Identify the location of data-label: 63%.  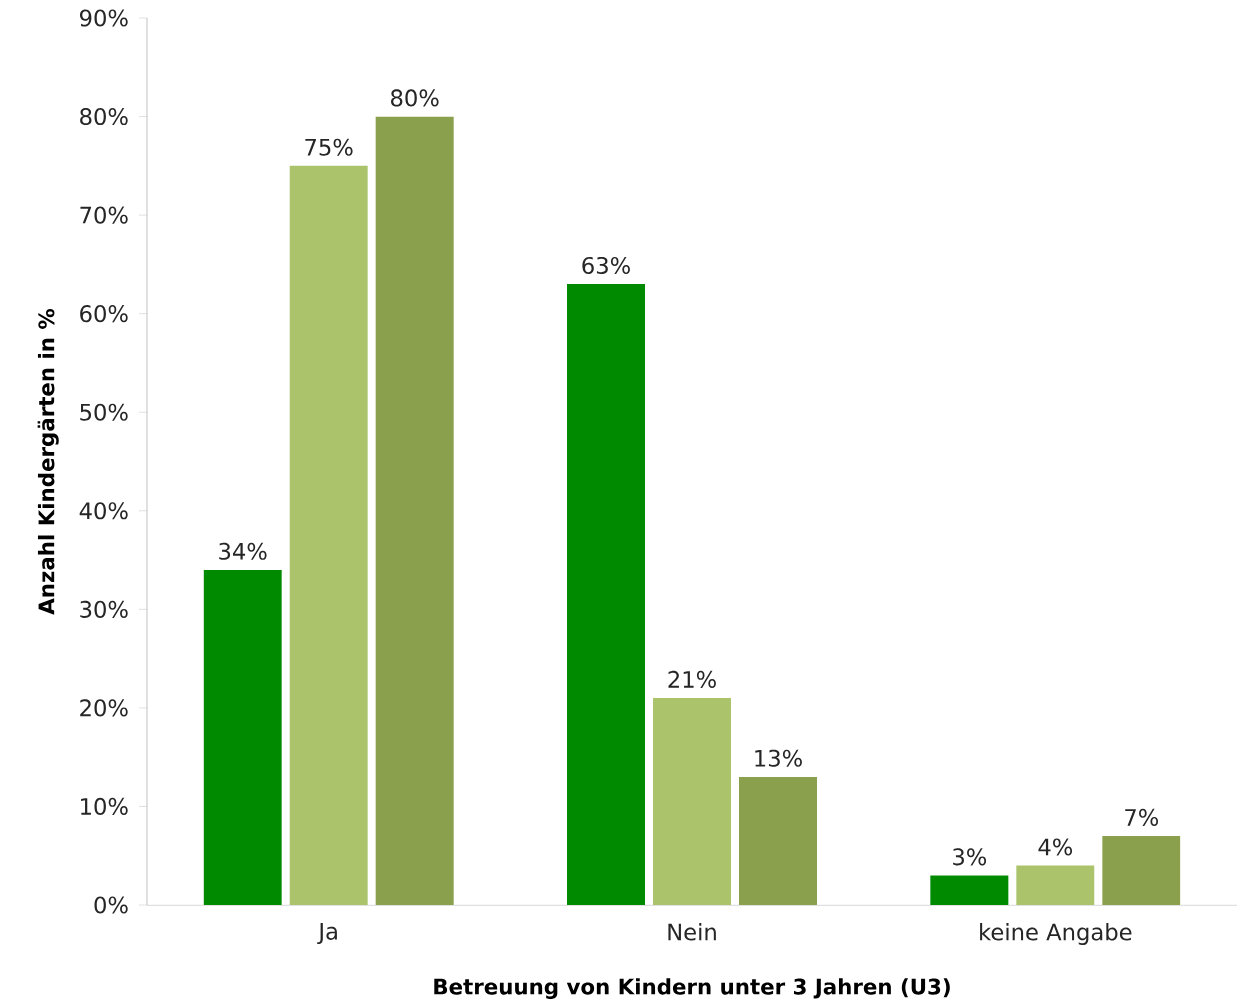
(606, 265).